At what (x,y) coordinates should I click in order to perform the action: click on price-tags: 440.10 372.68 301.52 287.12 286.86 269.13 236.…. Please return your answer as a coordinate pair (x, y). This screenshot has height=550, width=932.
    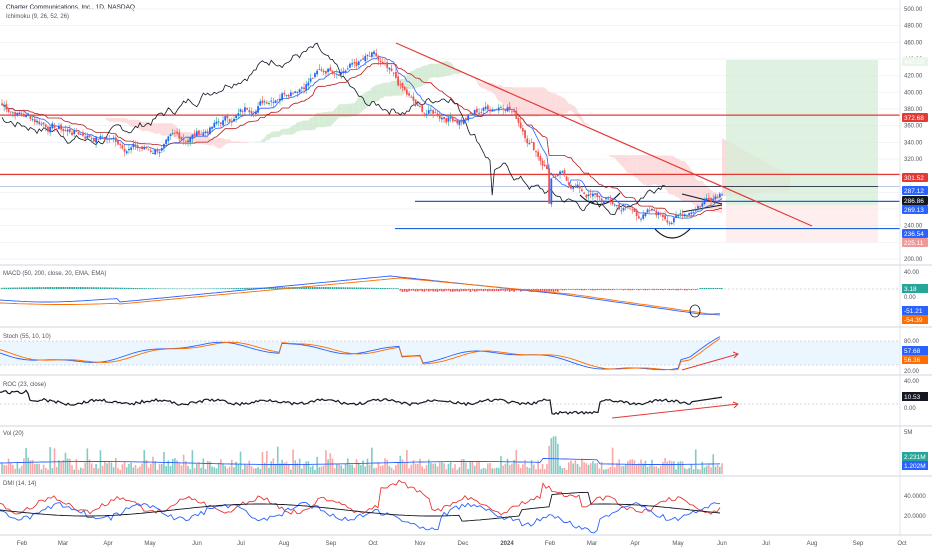
    Looking at the image, I should click on (915, 152).